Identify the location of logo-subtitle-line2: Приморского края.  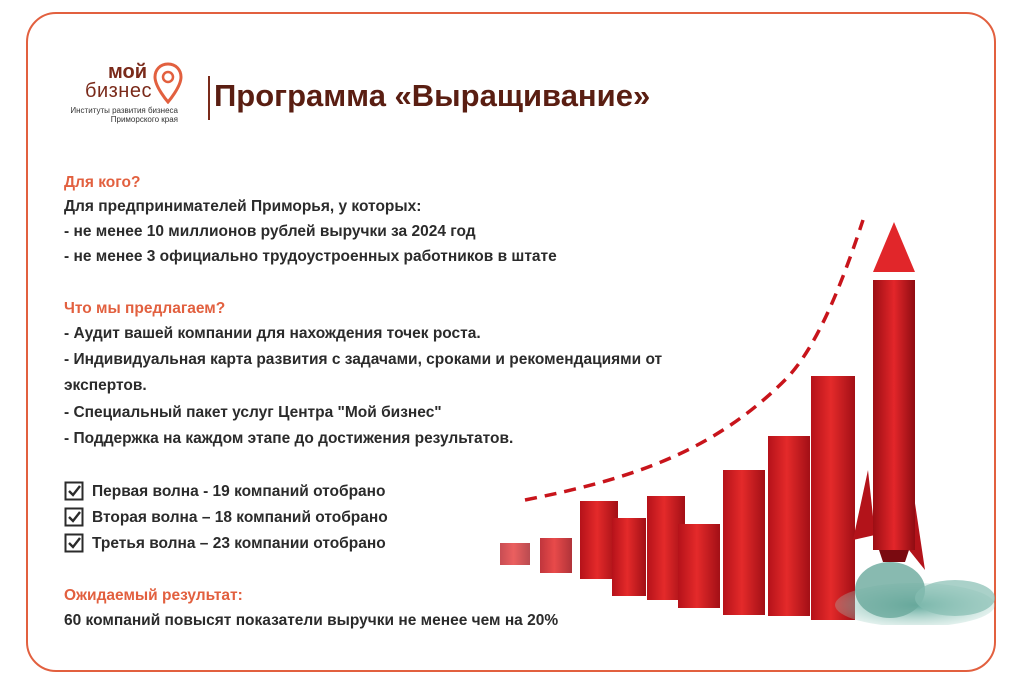
(144, 119).